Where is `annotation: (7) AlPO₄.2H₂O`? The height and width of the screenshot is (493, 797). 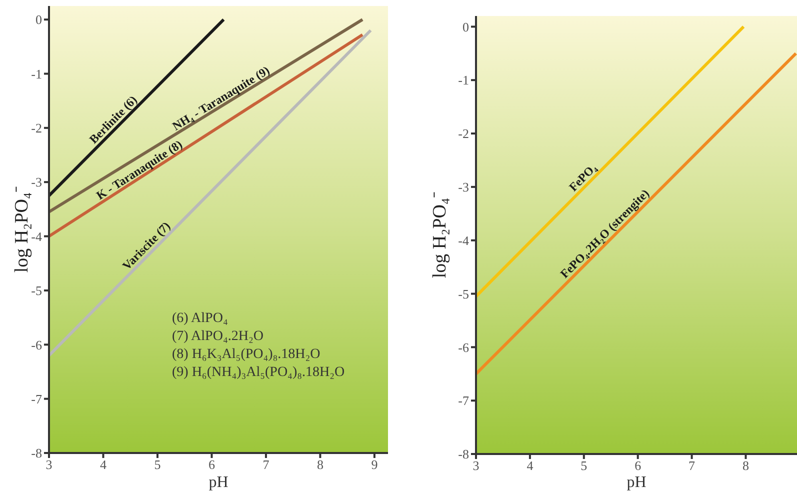 annotation: (7) AlPO₄.2H₂O is located at coordinates (218, 336).